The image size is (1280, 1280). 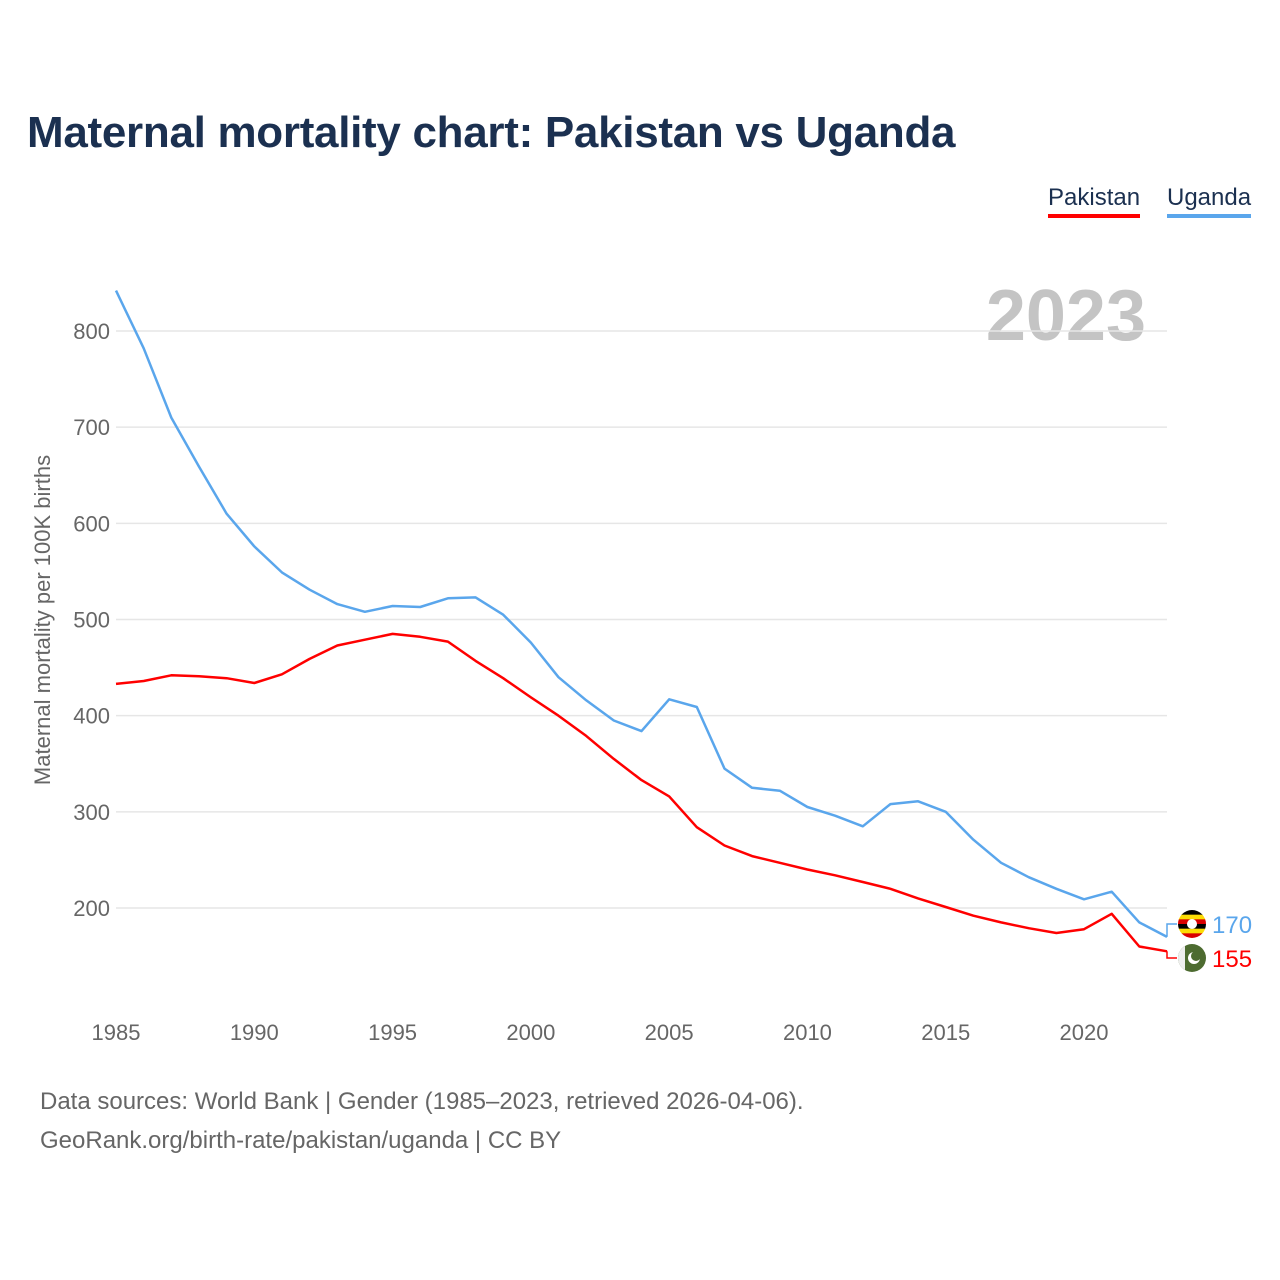 What do you see at coordinates (392, 1032) in the screenshot?
I see `x-tick-label: 1995` at bounding box center [392, 1032].